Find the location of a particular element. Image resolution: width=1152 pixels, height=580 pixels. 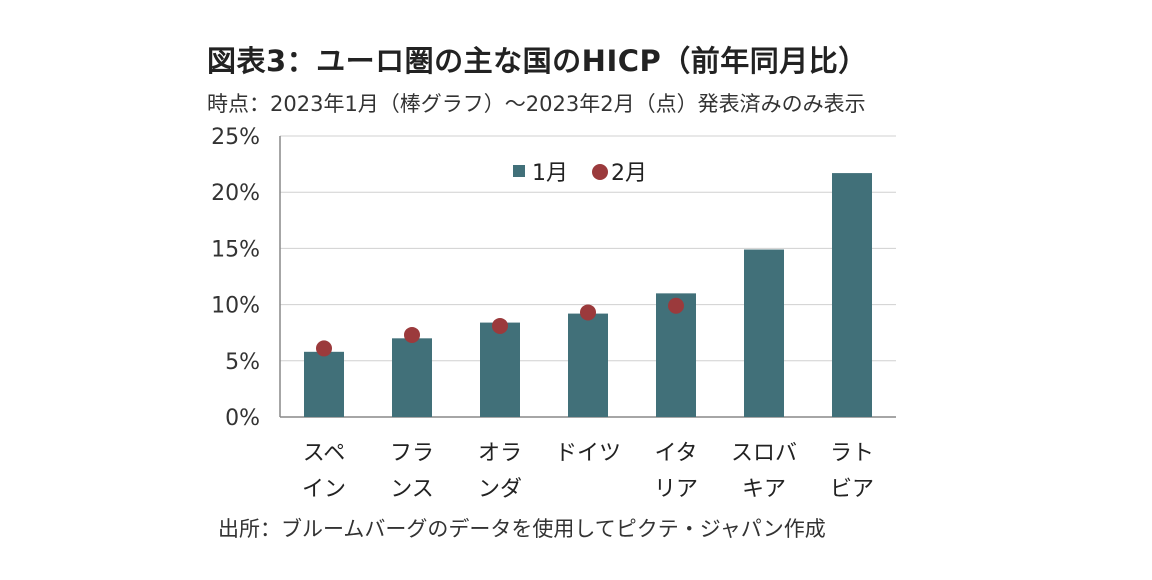

chart-source-note: 出所：ブルームバーグのデータを使用してピクテ・ジャパン作成 is located at coordinates (522, 529).